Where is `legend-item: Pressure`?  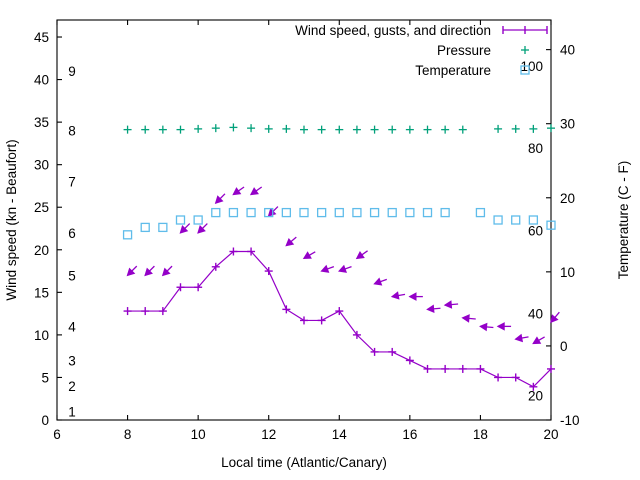
legend-item: Pressure is located at coordinates (483, 50).